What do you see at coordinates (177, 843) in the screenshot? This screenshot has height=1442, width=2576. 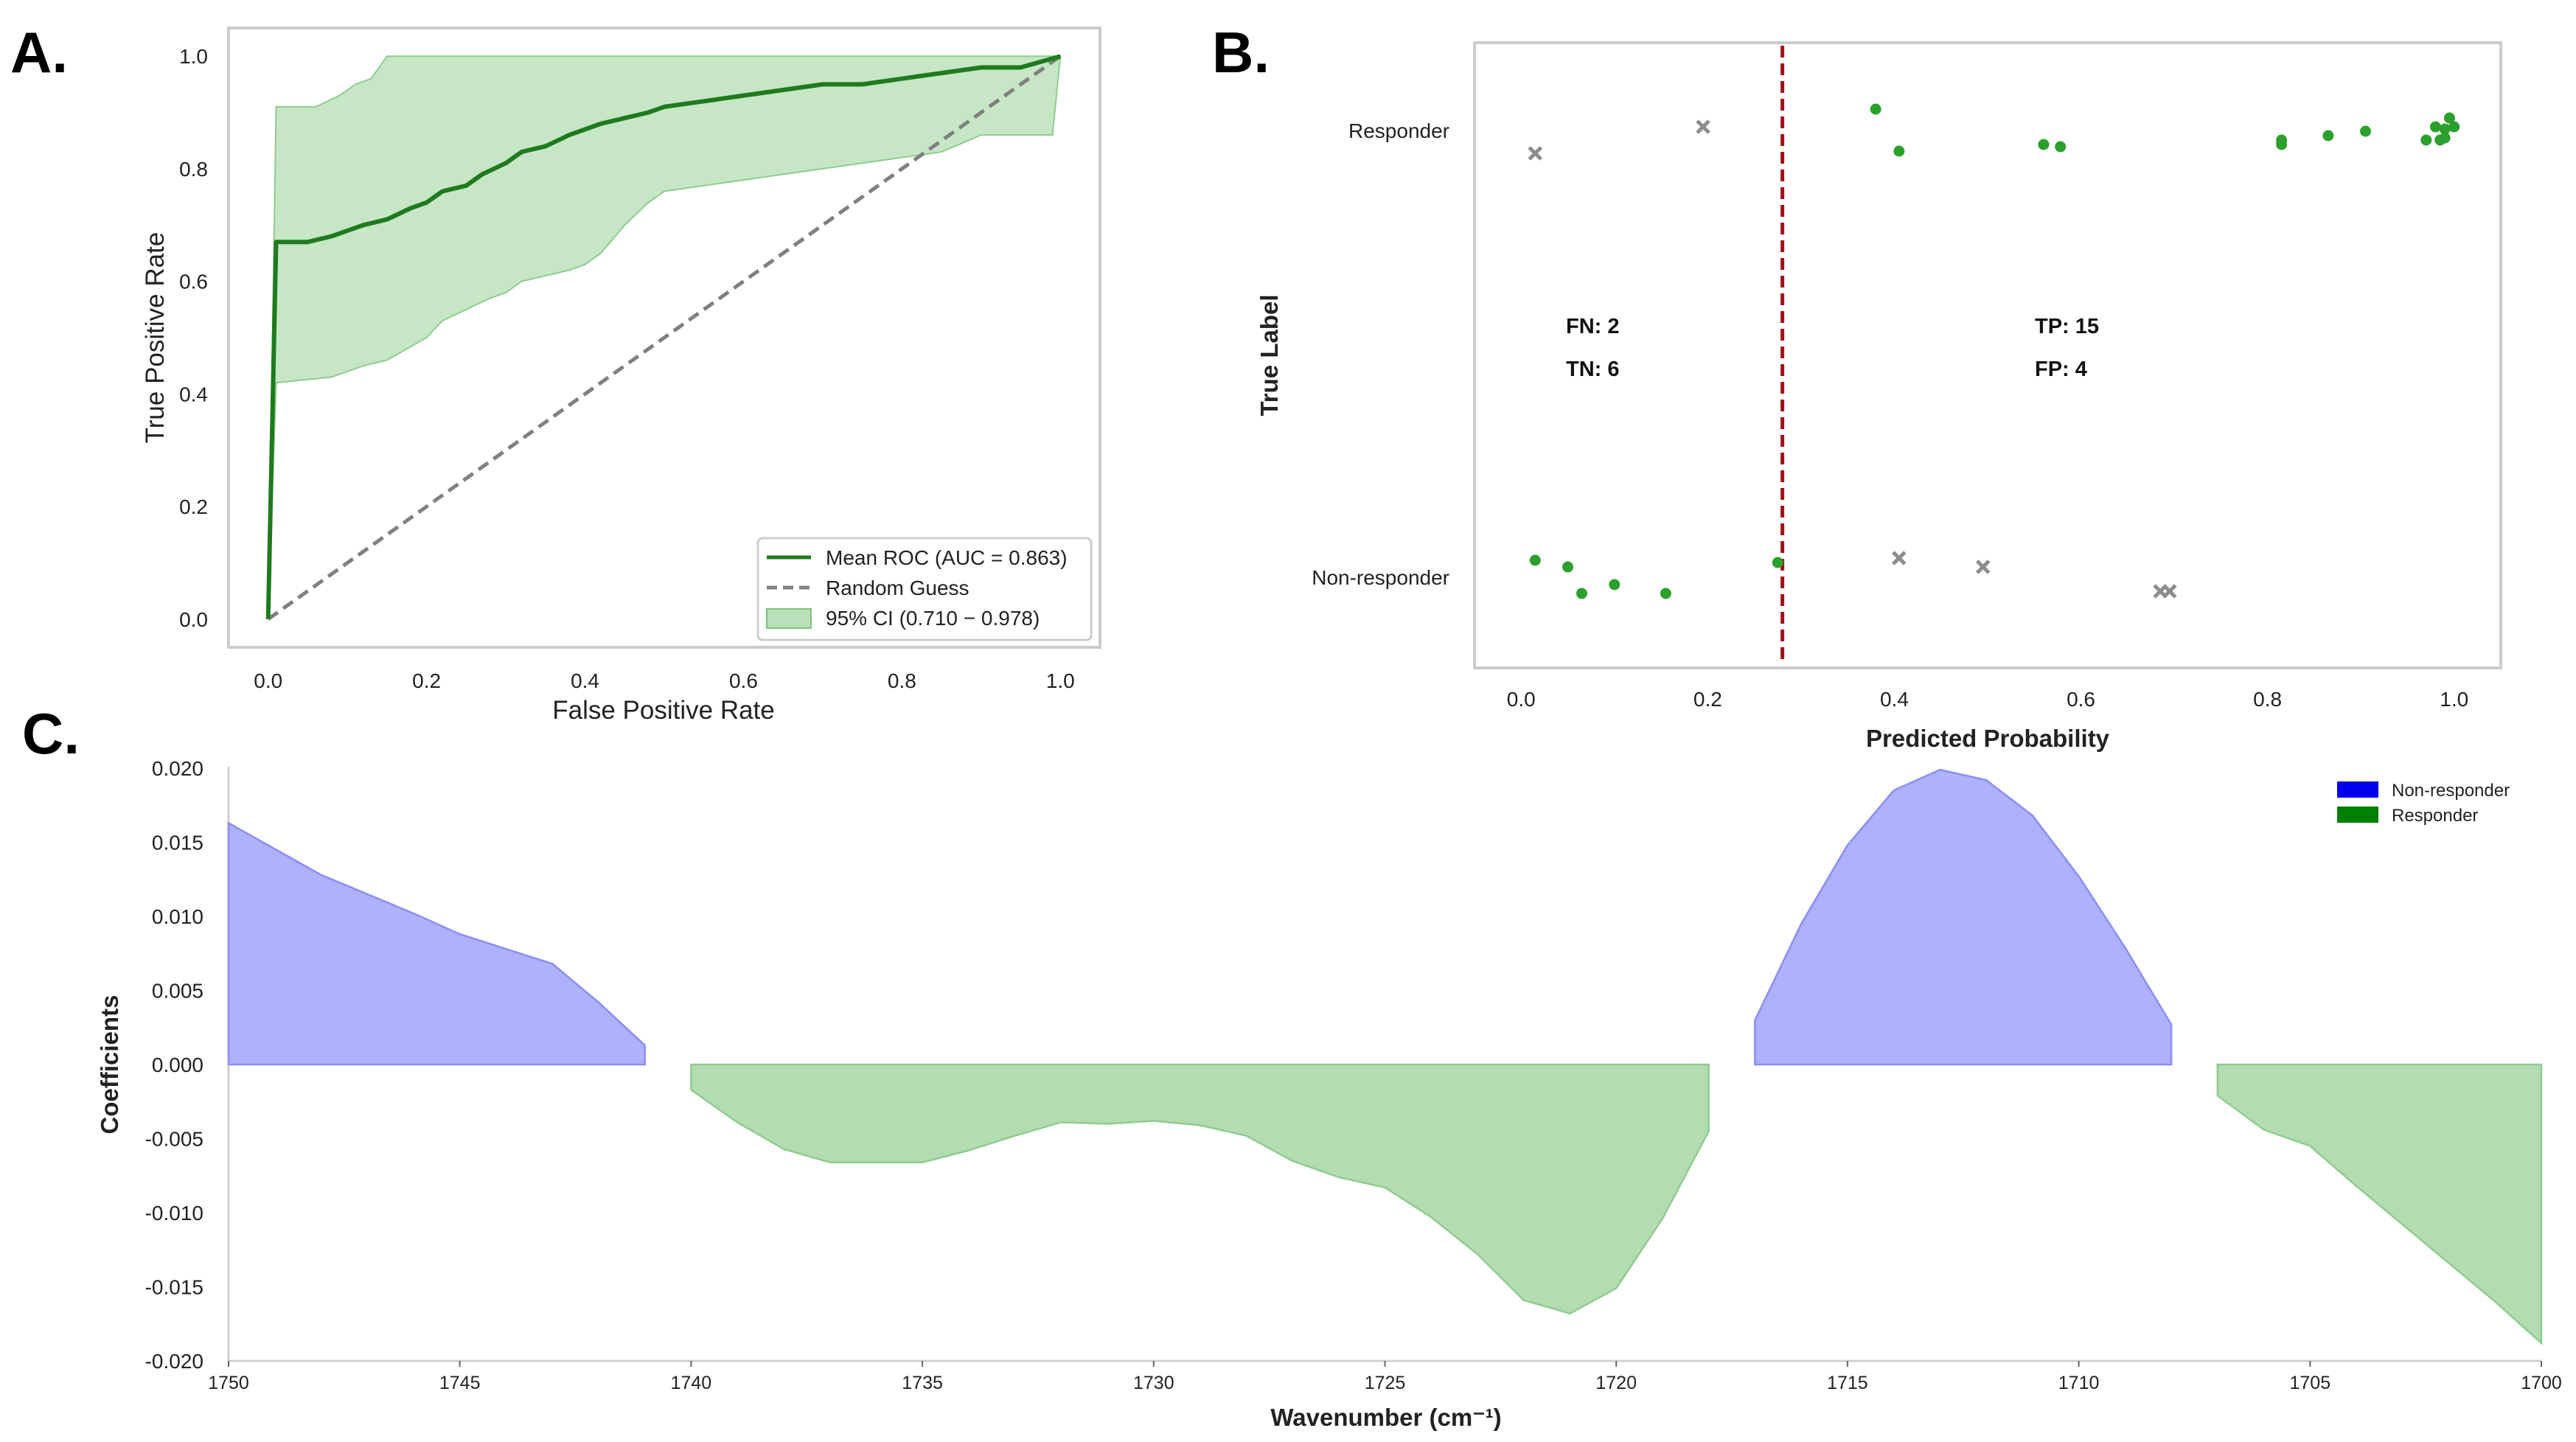 I see `y-tick-label: 0.015` at bounding box center [177, 843].